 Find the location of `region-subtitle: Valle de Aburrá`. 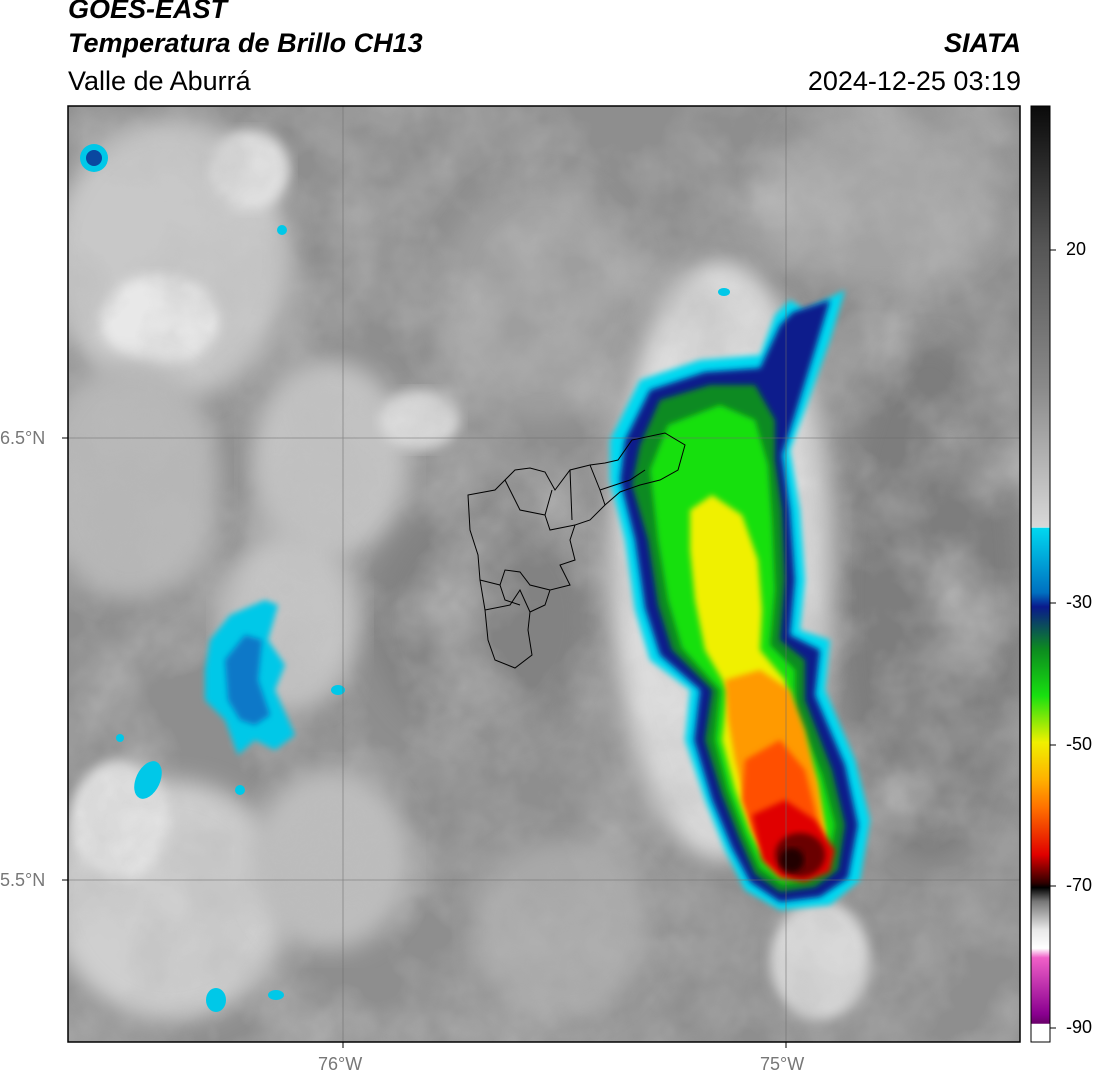

region-subtitle: Valle de Aburrá is located at coordinates (159, 81).